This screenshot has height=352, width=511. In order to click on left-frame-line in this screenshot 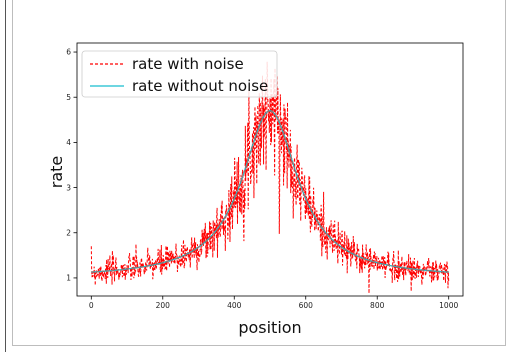, I will do `click(5, 176)`.